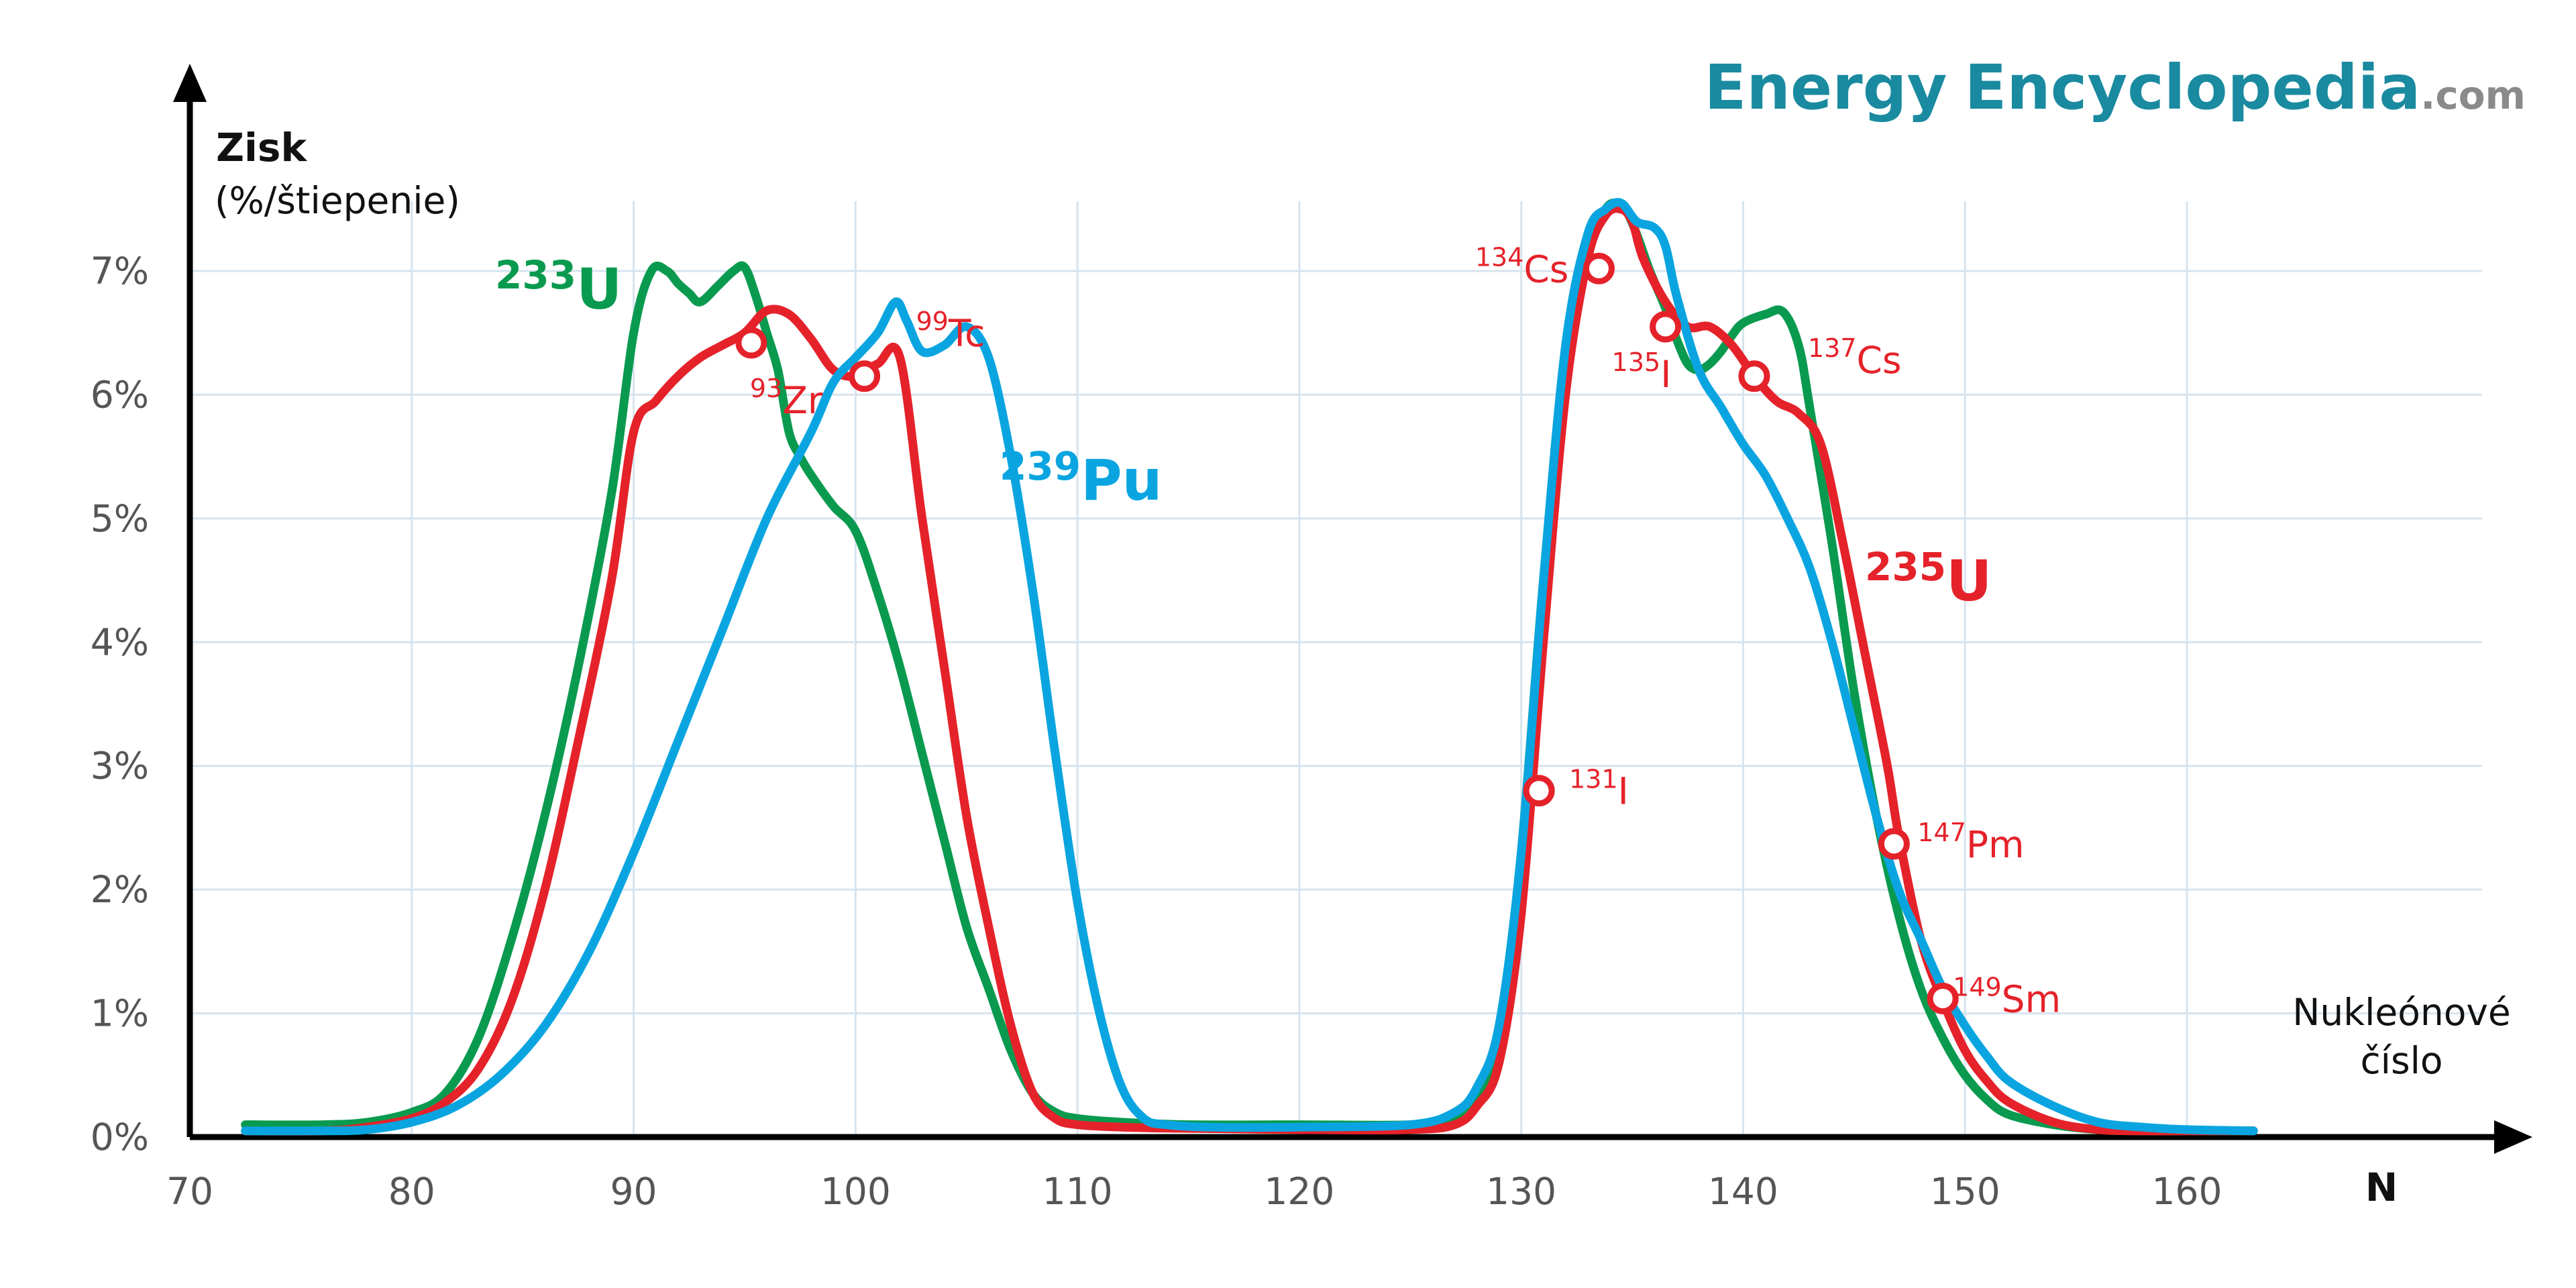 Image resolution: width=2576 pixels, height=1288 pixels. I want to click on isotope-label-i131: 131I, so click(1599, 789).